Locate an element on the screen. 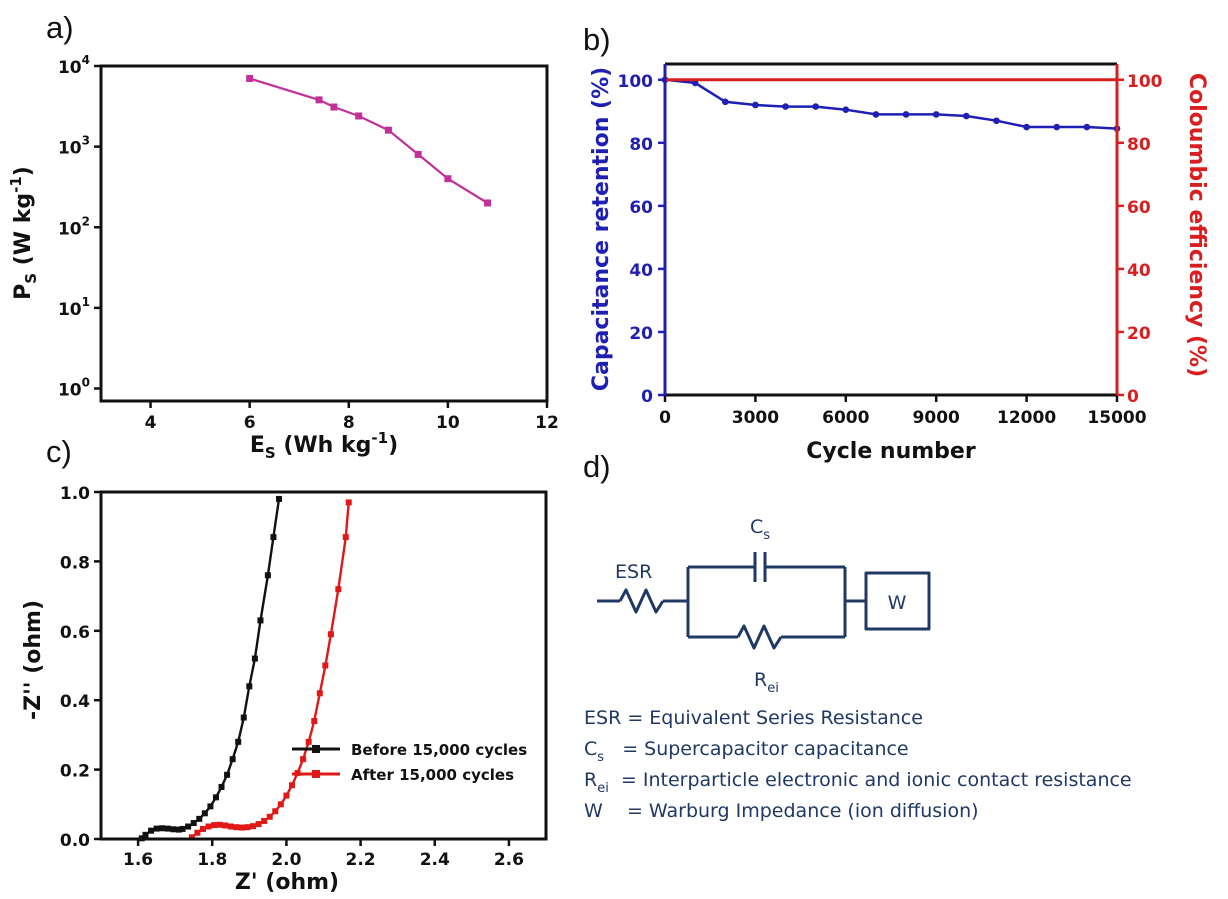 Image resolution: width=1228 pixels, height=899 pixels. chart-c-x-axis-label: Z' (ohm) is located at coordinates (287, 882).